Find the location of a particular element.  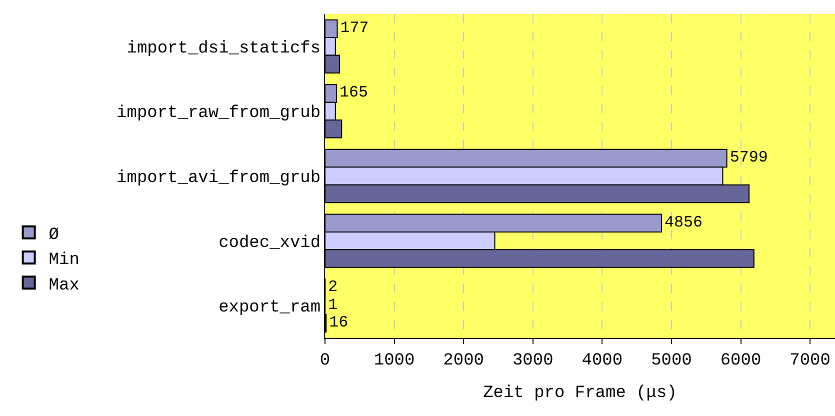

legend-label: Min is located at coordinates (64, 260).